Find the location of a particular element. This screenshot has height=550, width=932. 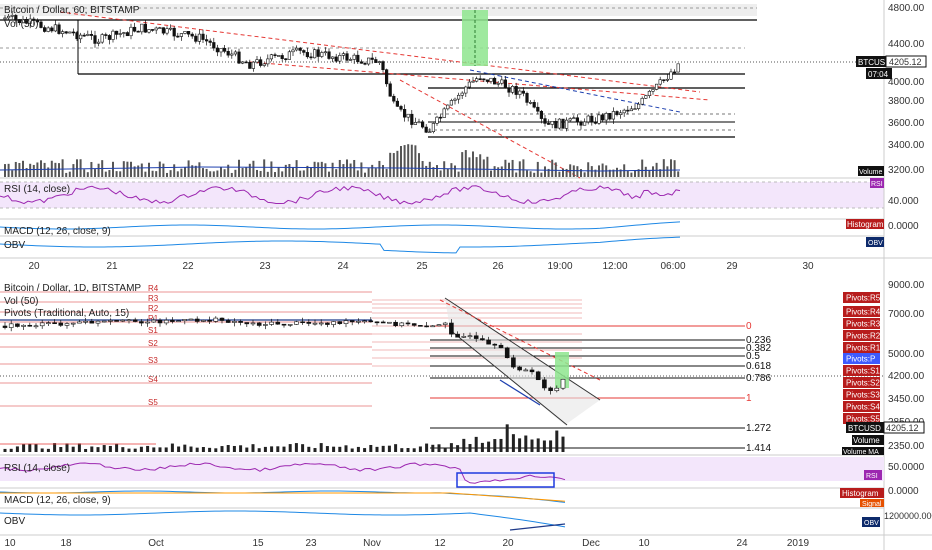

fib-label: 1 is located at coordinates (749, 398).